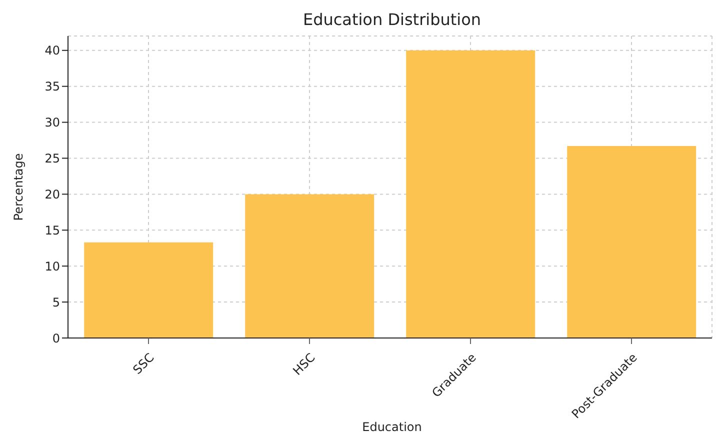 The image size is (724, 448). What do you see at coordinates (52, 230) in the screenshot?
I see `y-tick-label: 15` at bounding box center [52, 230].